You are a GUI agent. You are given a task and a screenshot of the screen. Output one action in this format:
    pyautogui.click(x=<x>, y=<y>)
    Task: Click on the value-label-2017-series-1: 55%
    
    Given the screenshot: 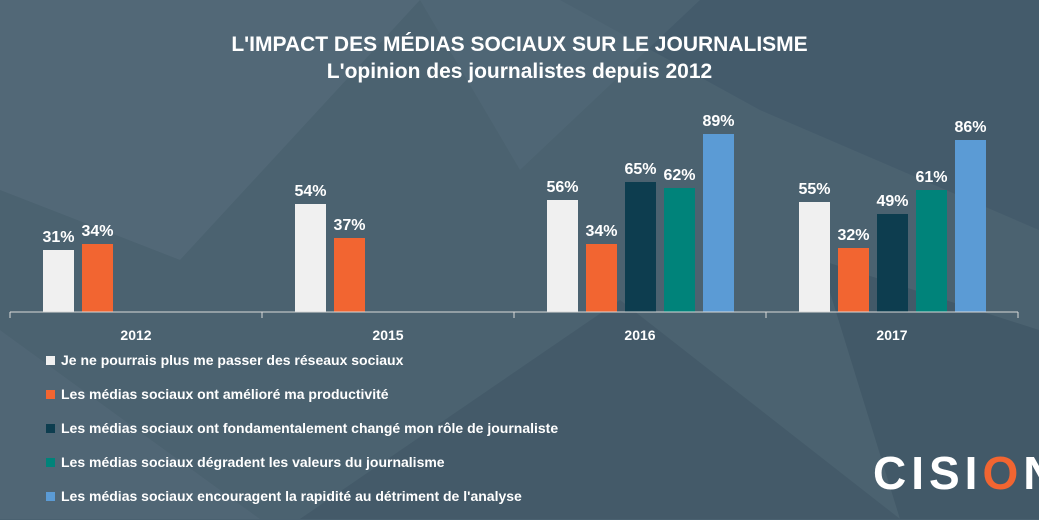 What is the action you would take?
    pyautogui.click(x=814, y=189)
    